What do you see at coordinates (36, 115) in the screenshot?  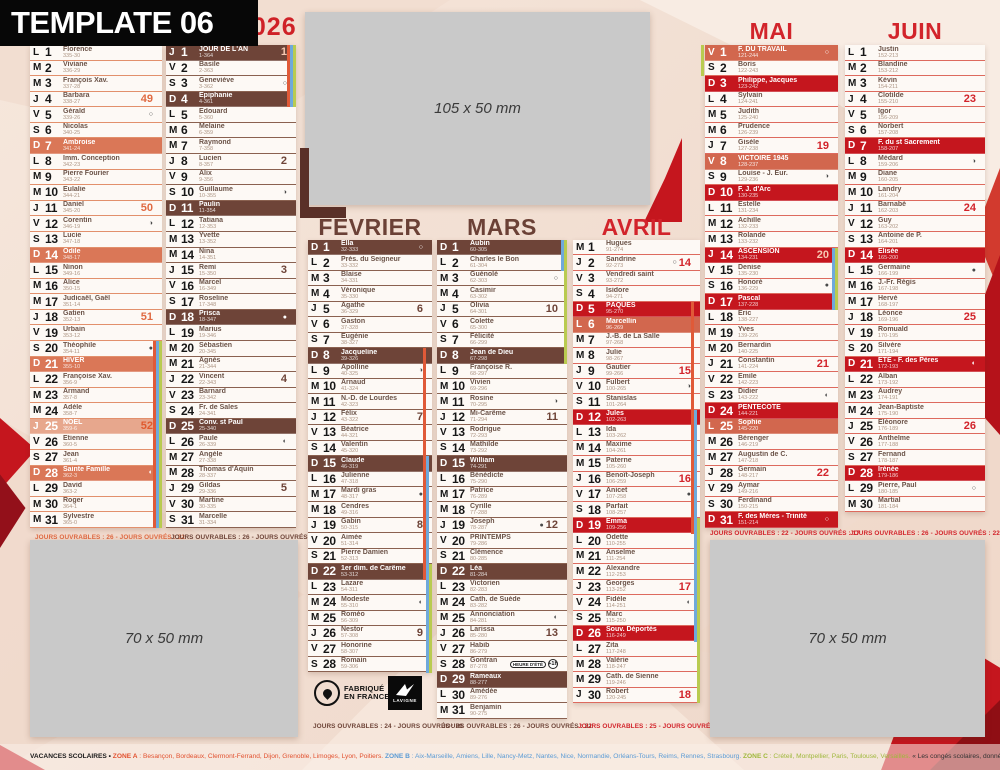 I see `day-letter: V` at bounding box center [36, 115].